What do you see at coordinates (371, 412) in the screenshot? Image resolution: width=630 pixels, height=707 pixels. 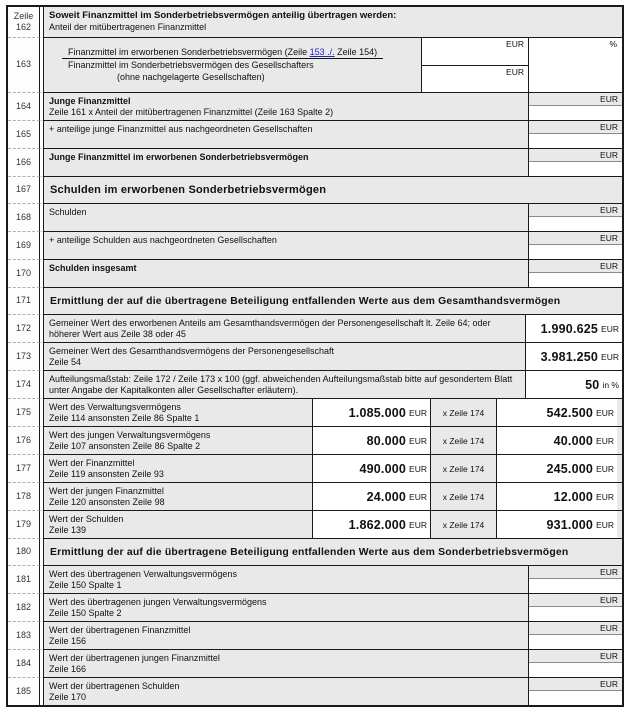 I see `base-amount-field: 1.085.000 EUR` at bounding box center [371, 412].